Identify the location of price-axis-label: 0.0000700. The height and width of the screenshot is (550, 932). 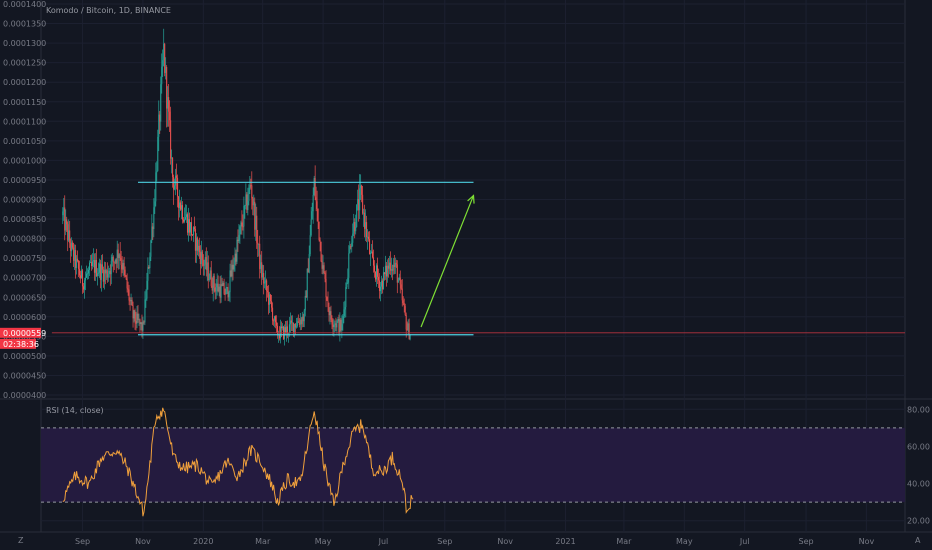
(24, 278).